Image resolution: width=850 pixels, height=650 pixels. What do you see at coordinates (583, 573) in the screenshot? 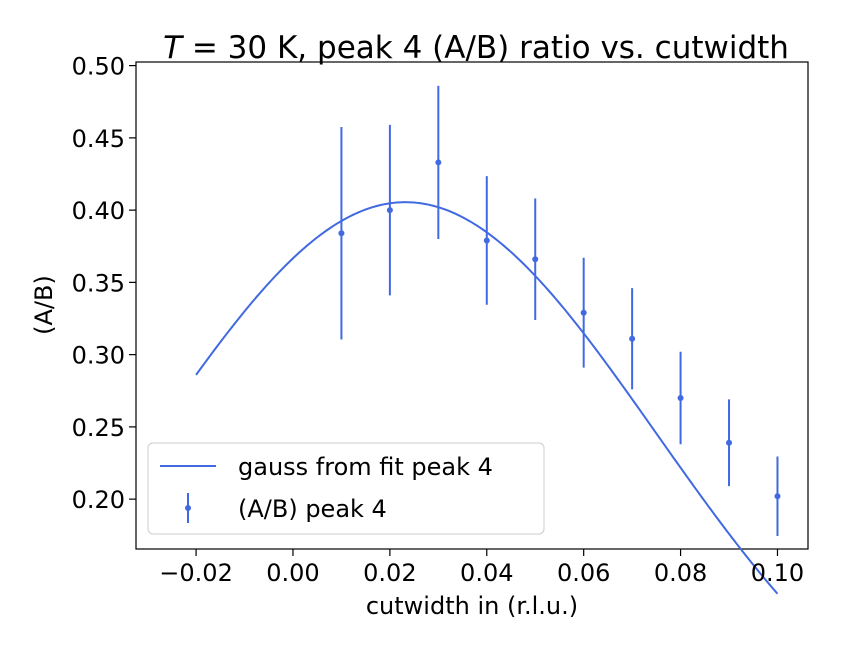
I see `x-tick-label: 0.06` at bounding box center [583, 573].